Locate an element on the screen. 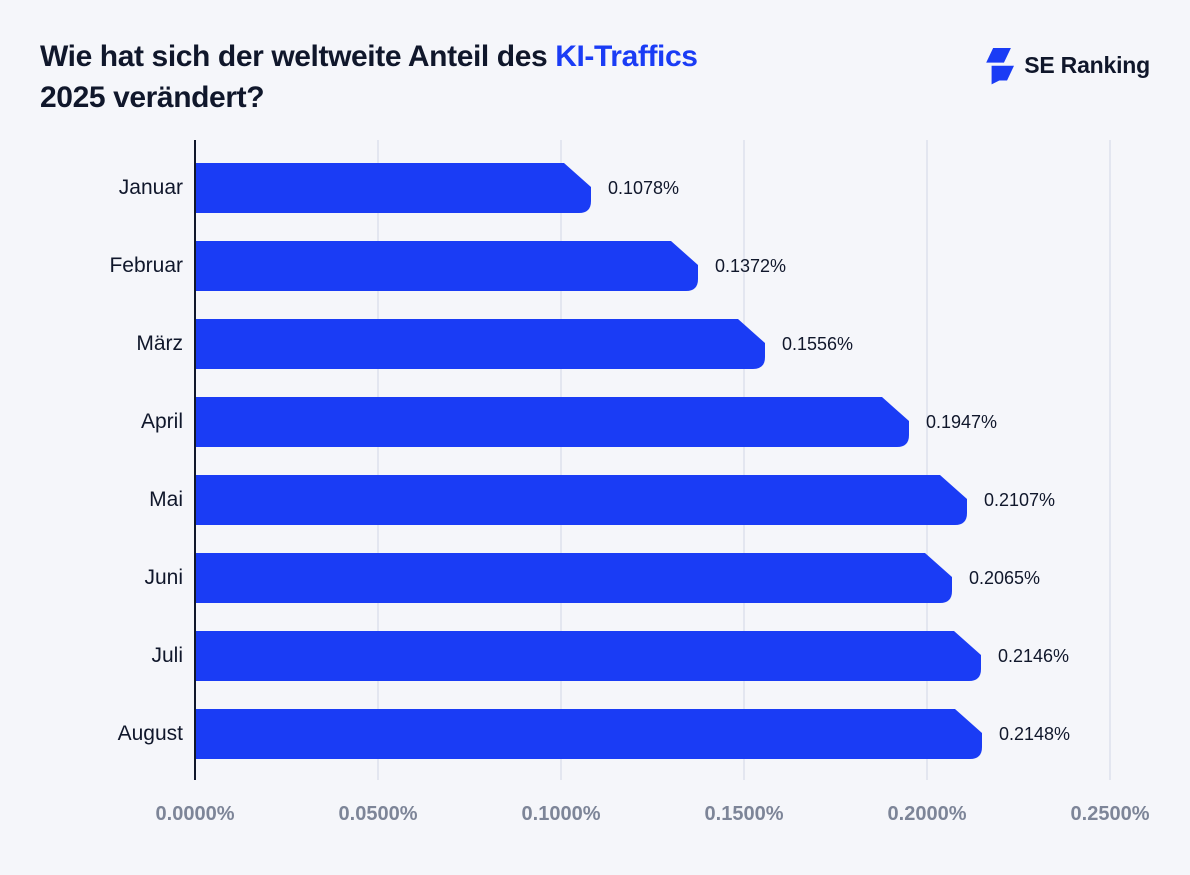 This screenshot has width=1190, height=875. bar-value-label: 0.2148% is located at coordinates (1035, 734).